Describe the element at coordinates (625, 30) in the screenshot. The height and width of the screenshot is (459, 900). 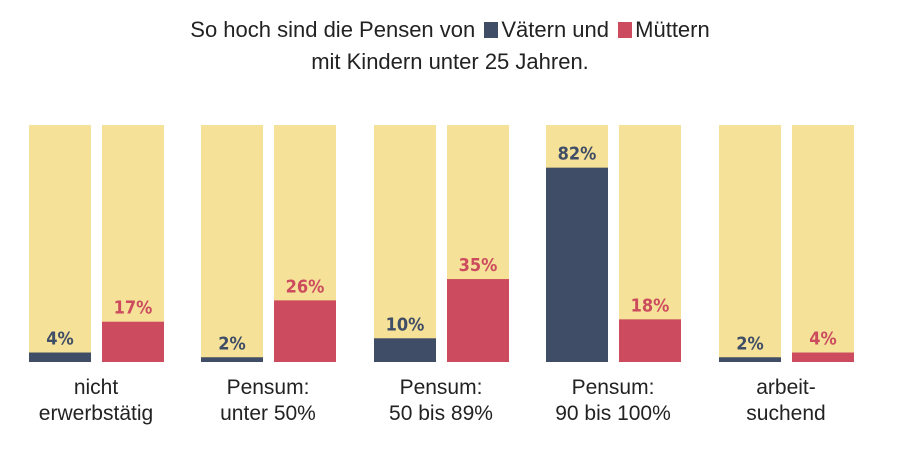
I see `legend-swatch-mothers` at that location.